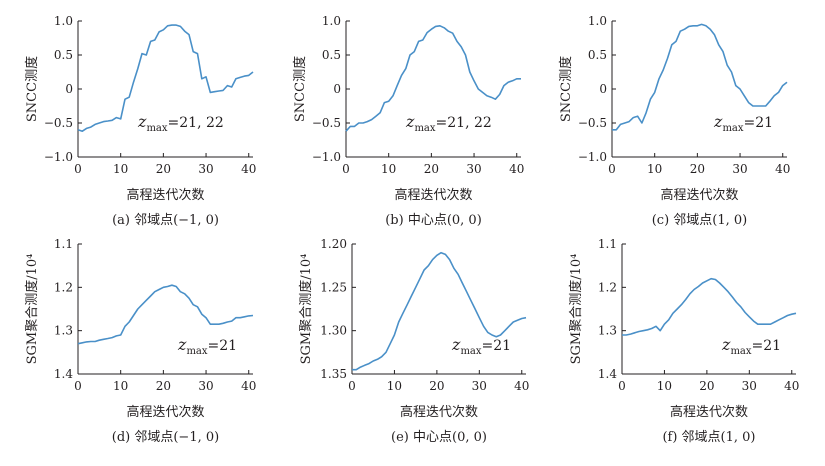 Image resolution: width=825 pixels, height=466 pixels. I want to click on y-tick-label: 1.25, so click(333, 287).